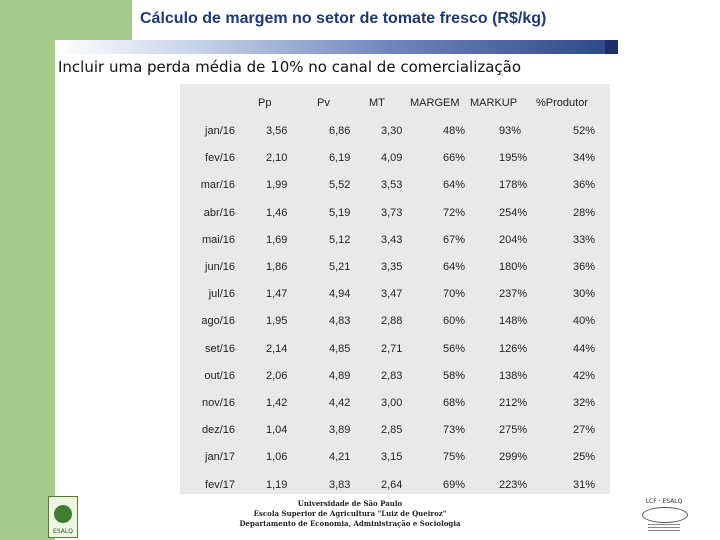 This screenshot has height=540, width=720. I want to click on title-bar-end-block, so click(611, 47).